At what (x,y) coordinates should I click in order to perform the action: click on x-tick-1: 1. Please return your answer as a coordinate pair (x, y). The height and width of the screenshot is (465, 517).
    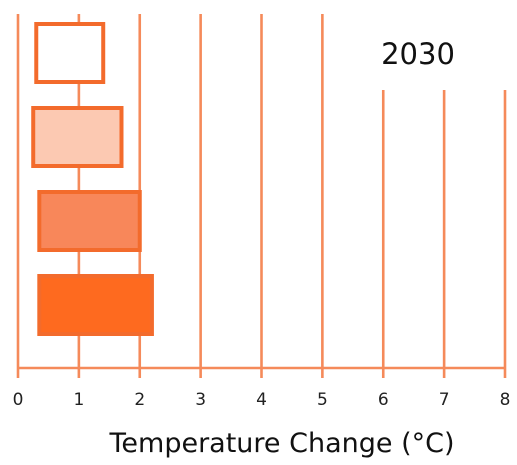
    Looking at the image, I should click on (78, 400).